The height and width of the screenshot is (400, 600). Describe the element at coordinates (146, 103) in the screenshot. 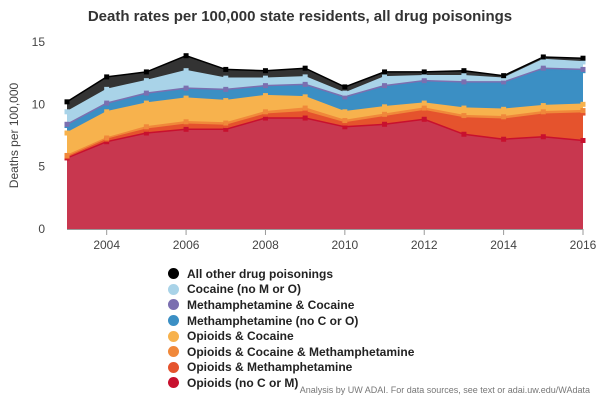

I see `point-opioids-cocaine-2005` at that location.